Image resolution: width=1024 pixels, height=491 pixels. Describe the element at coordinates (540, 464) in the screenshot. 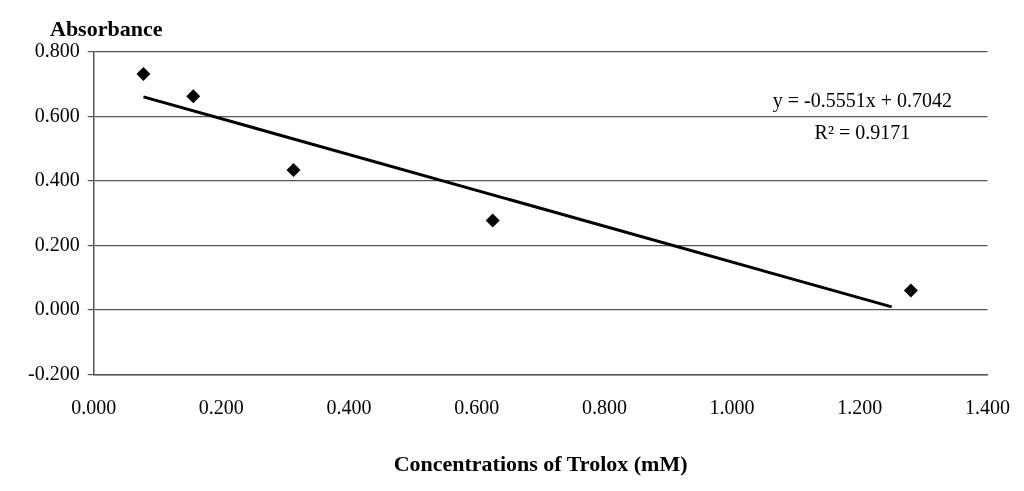

I see `x-axis-title: Concentrations of Trolox (mM)` at that location.